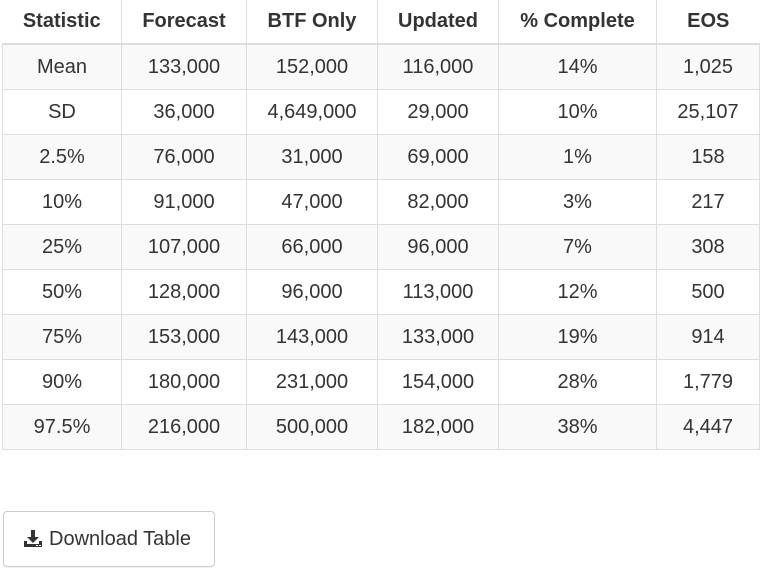 The image size is (765, 574). Describe the element at coordinates (184, 157) in the screenshot. I see `table-cell: 76,000` at that location.